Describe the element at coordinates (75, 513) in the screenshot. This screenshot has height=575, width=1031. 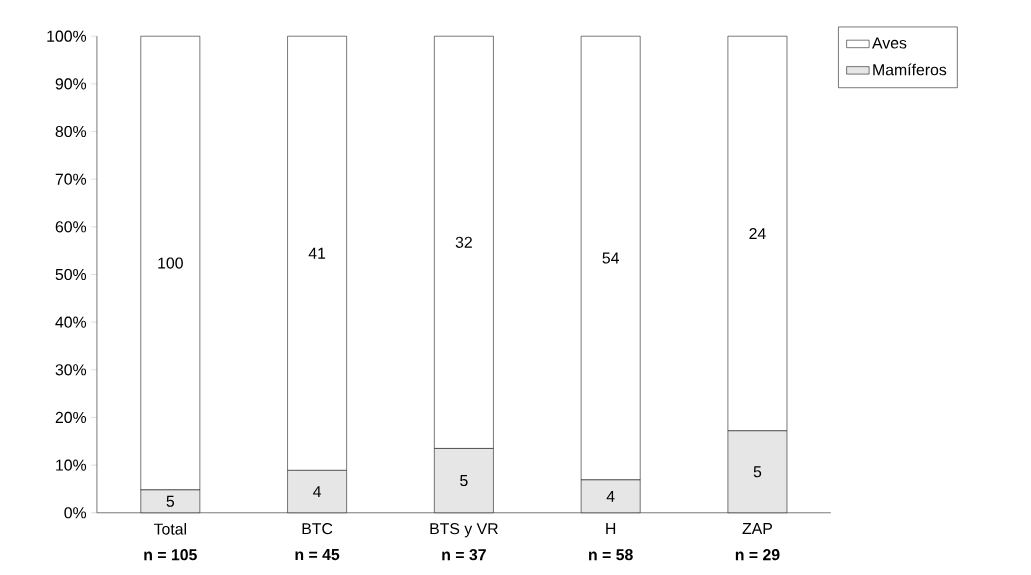
I see `y-tick-label: 0%` at that location.